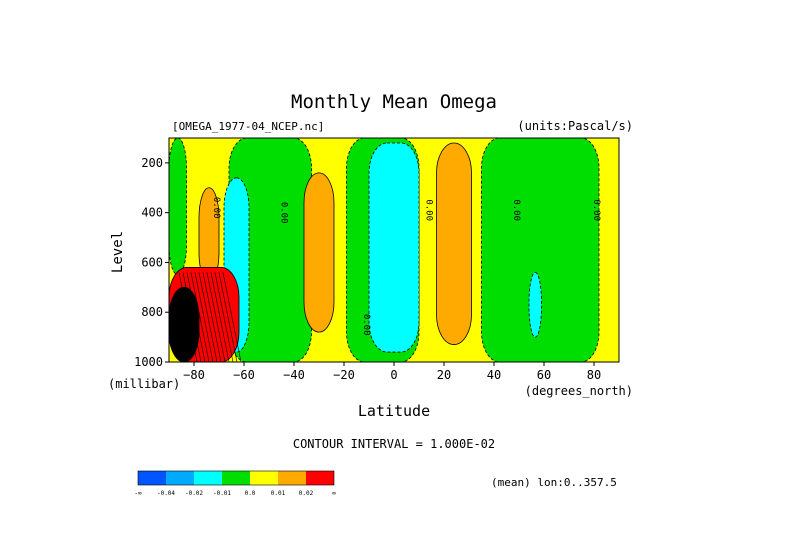 Image resolution: width=789 pixels, height=558 pixels. Describe the element at coordinates (194, 493) in the screenshot. I see `legend-boundary-label: -0.02` at that location.